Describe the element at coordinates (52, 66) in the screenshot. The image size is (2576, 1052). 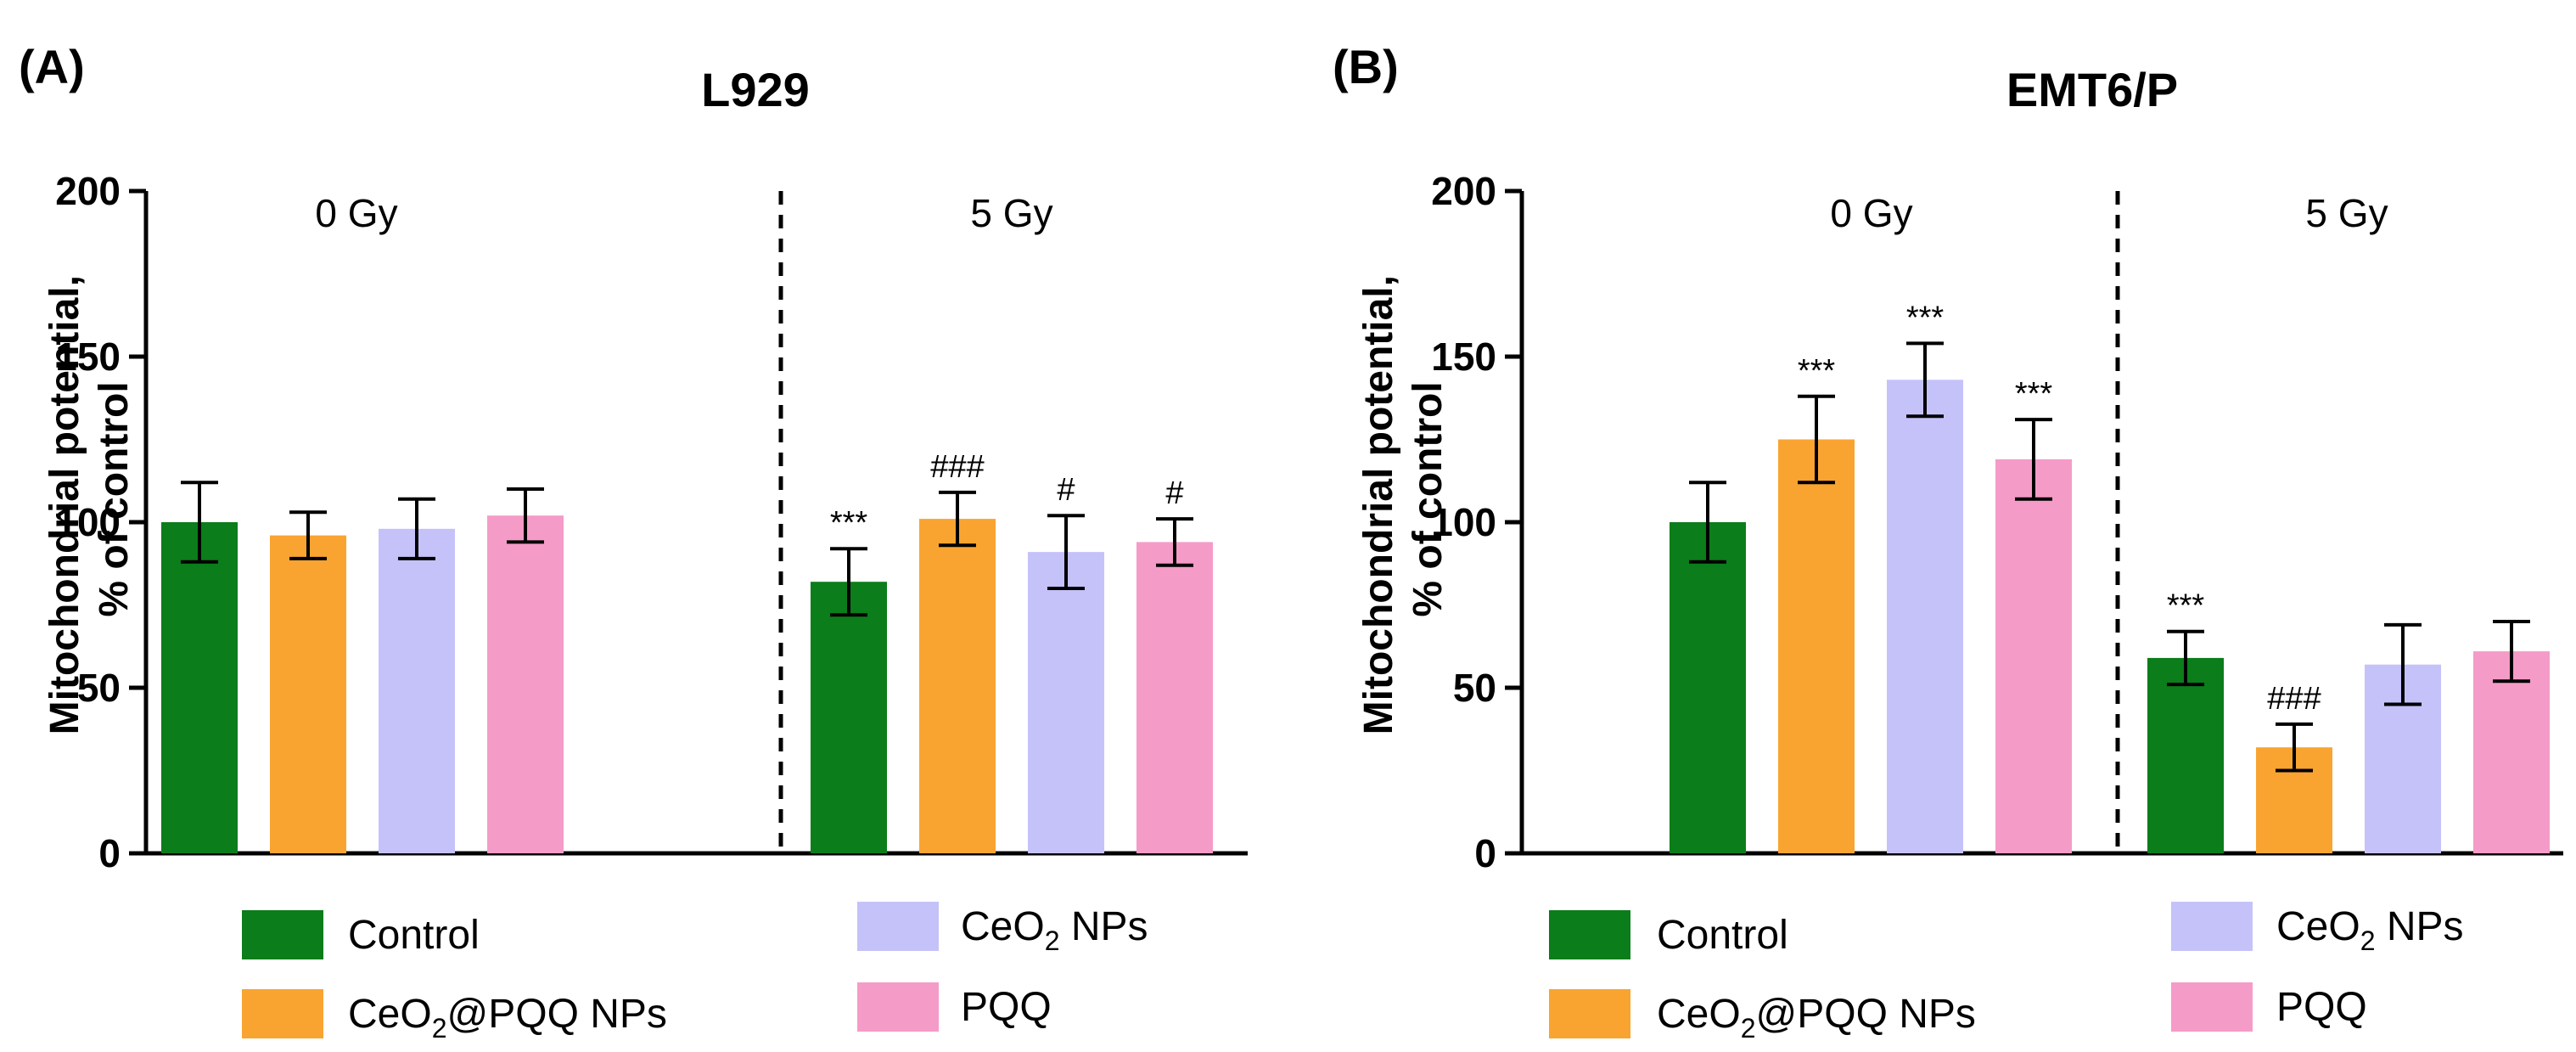
I see `panel-label-a: (A)` at that location.